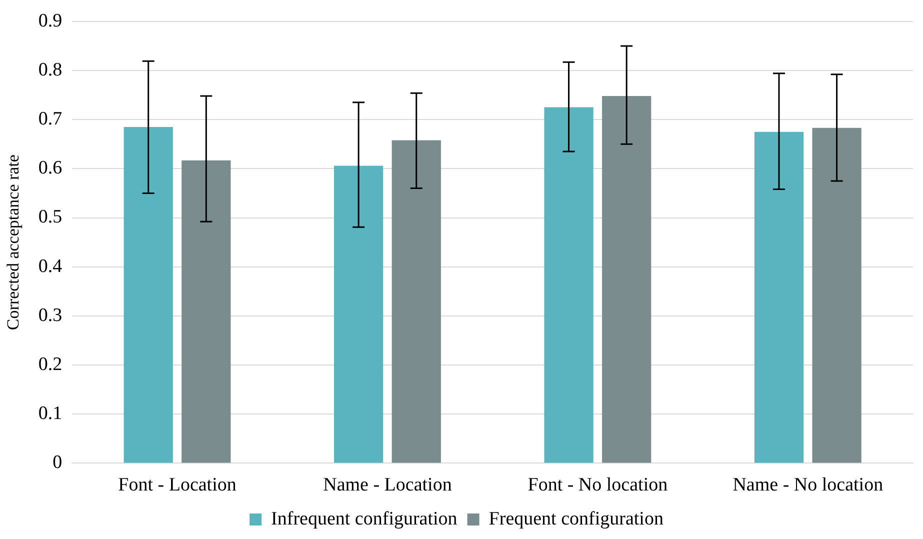 This screenshot has height=539, width=923. What do you see at coordinates (364, 519) in the screenshot?
I see `legend-label: Infrequent configuration` at bounding box center [364, 519].